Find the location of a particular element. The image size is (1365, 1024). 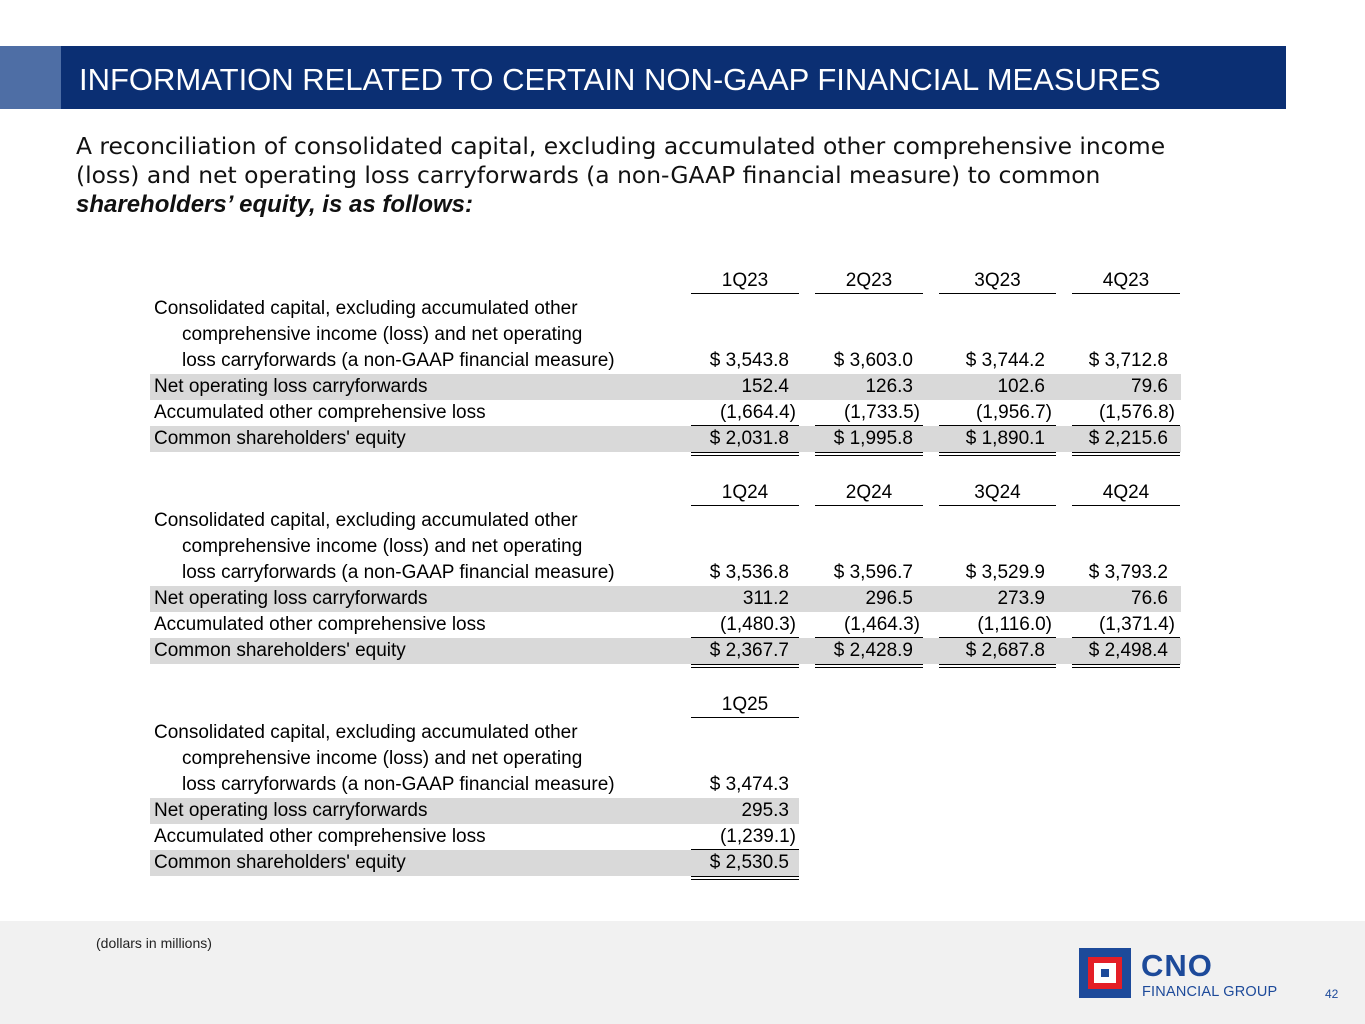

title-accent-block is located at coordinates (30, 77).